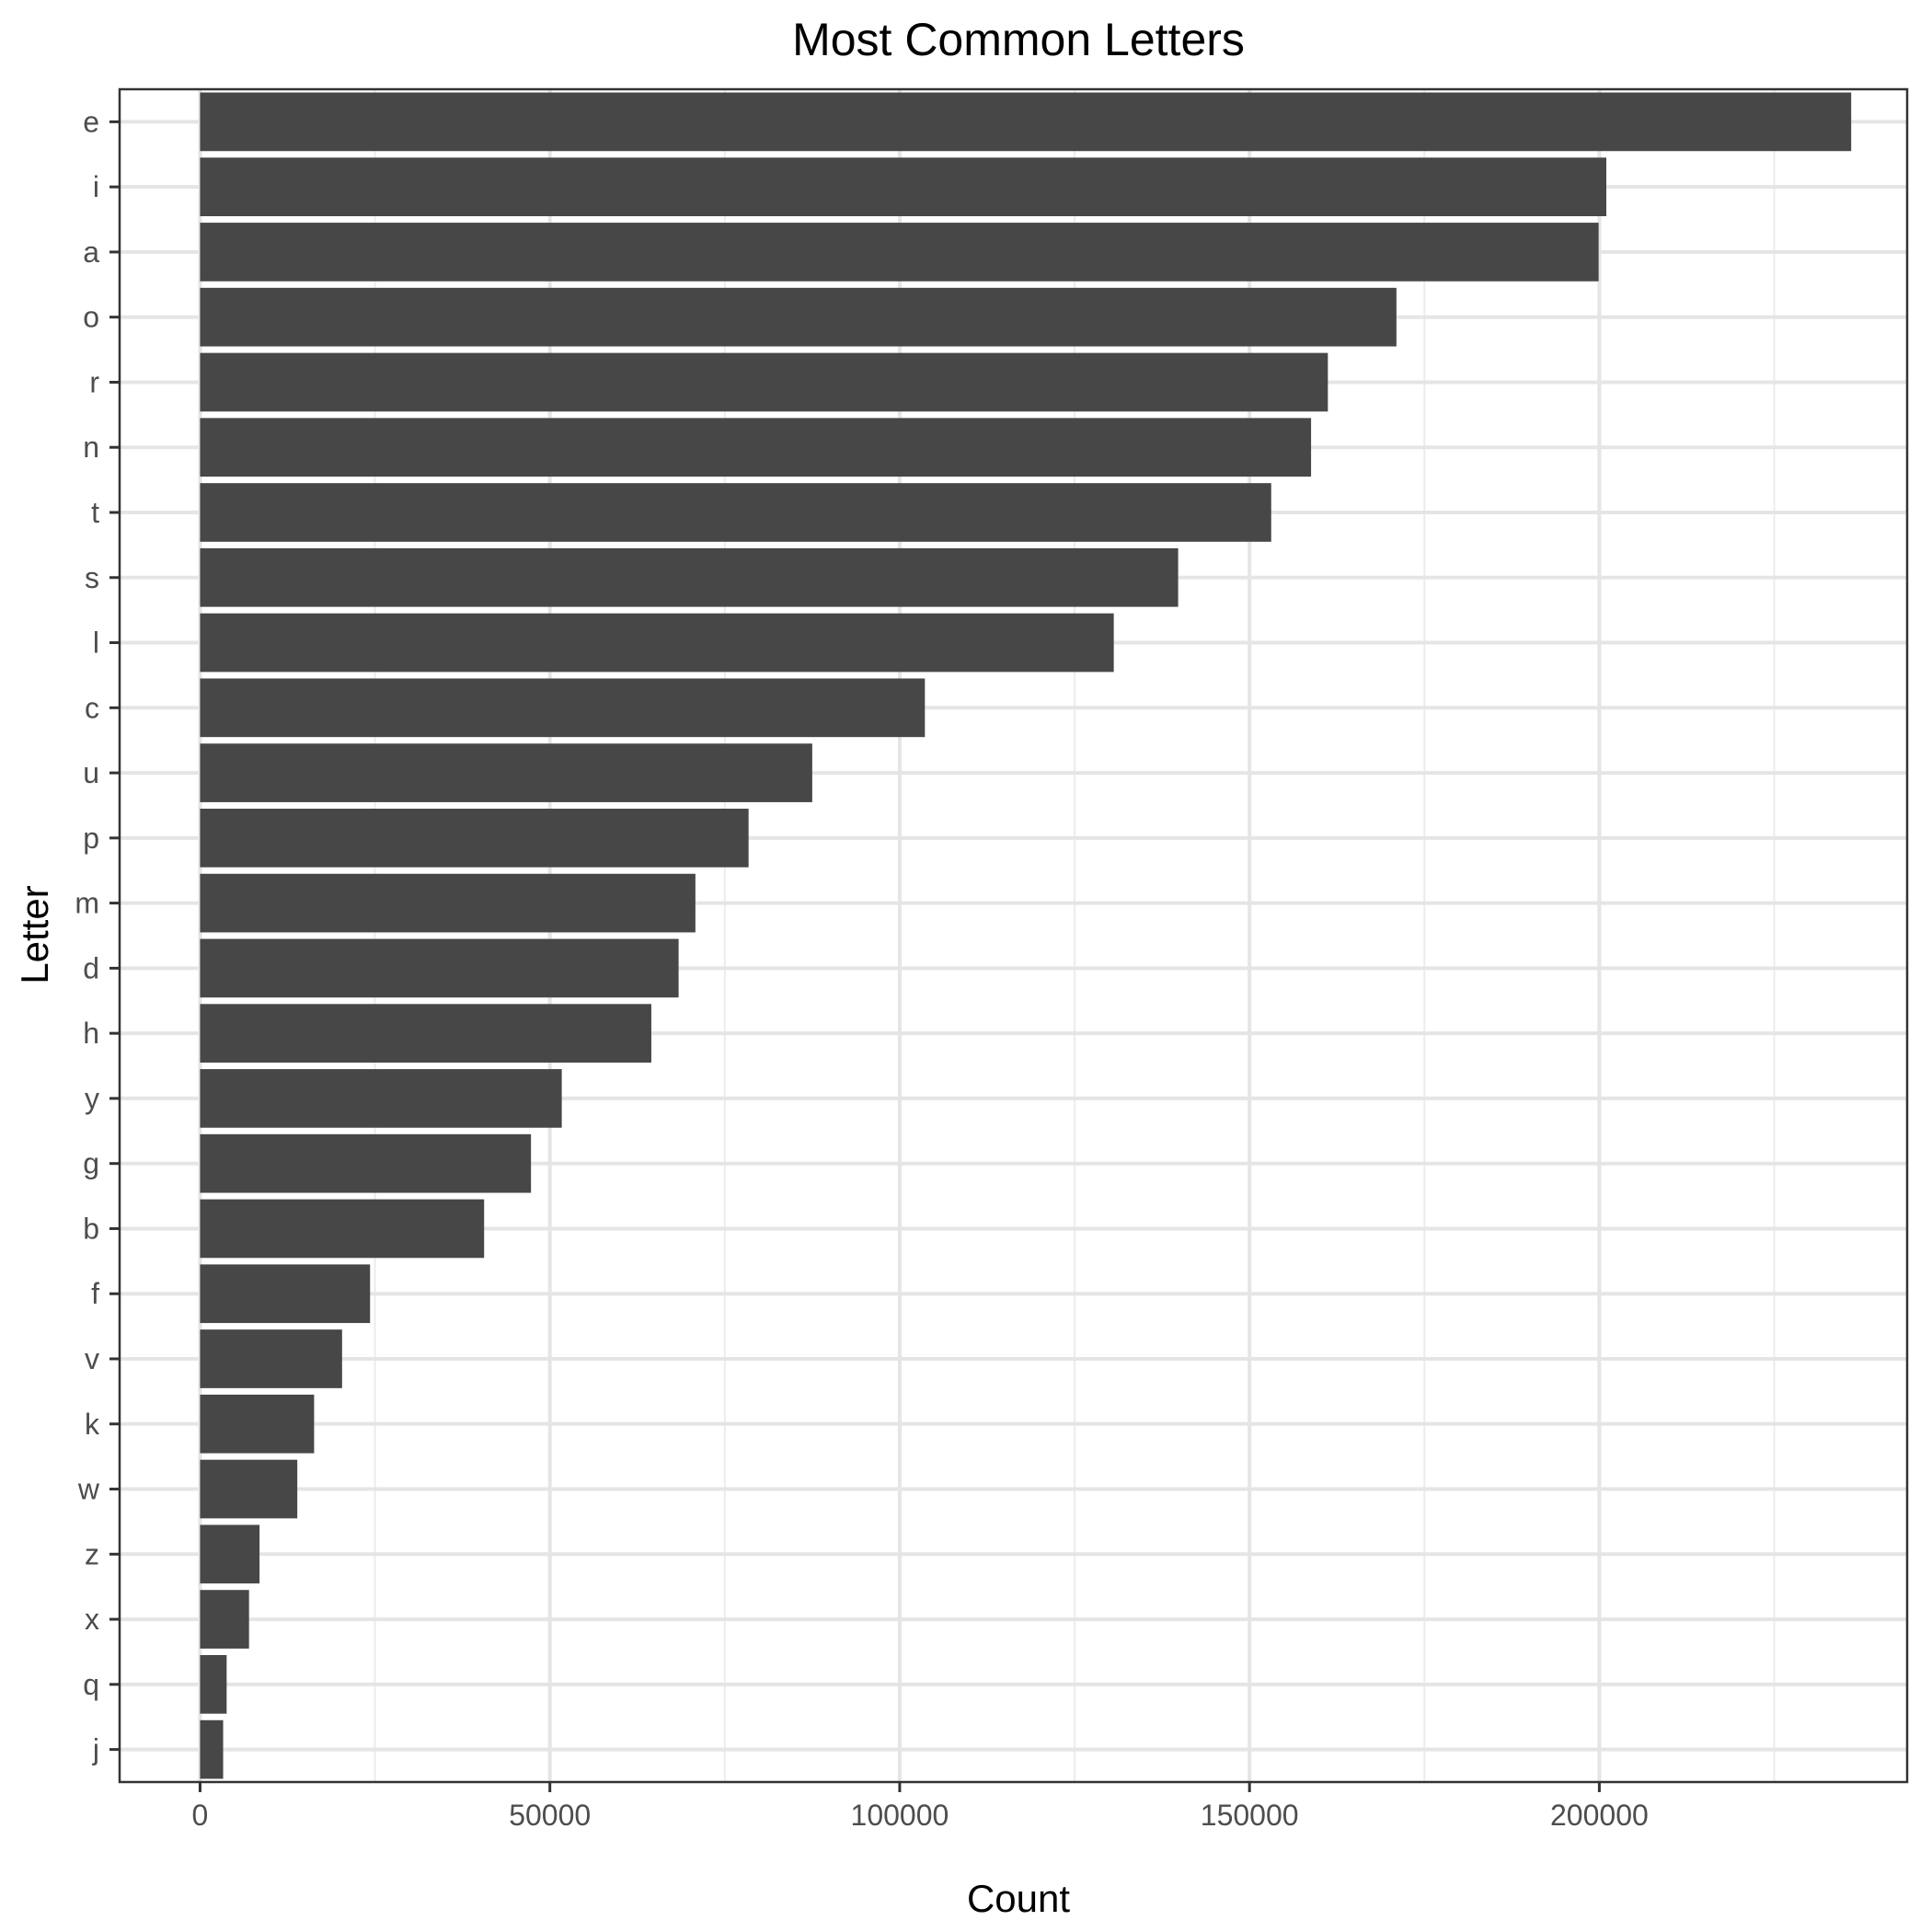 Image resolution: width=1932 pixels, height=1932 pixels. I want to click on y-tick-label: j, so click(95, 1749).